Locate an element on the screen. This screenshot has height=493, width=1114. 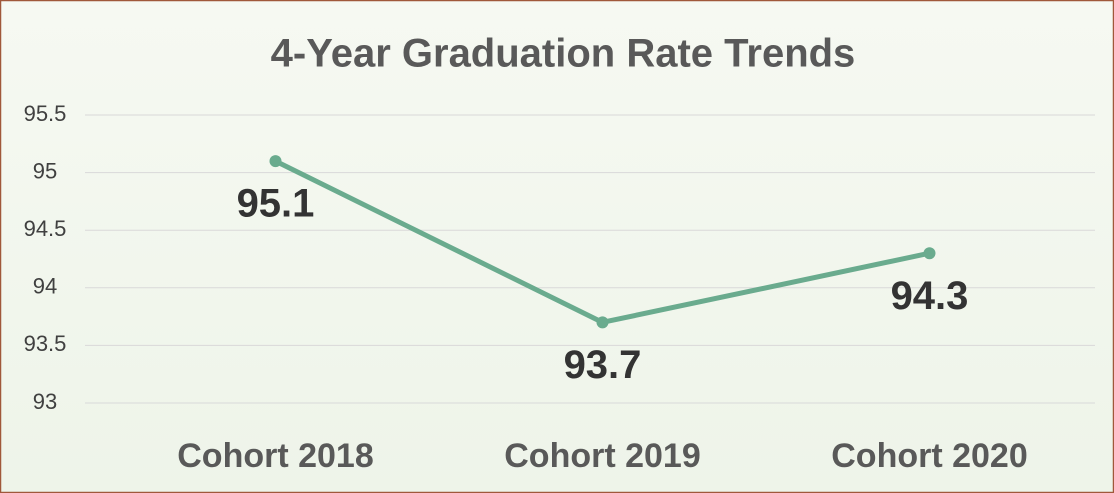
data-label: 94.3 is located at coordinates (930, 296).